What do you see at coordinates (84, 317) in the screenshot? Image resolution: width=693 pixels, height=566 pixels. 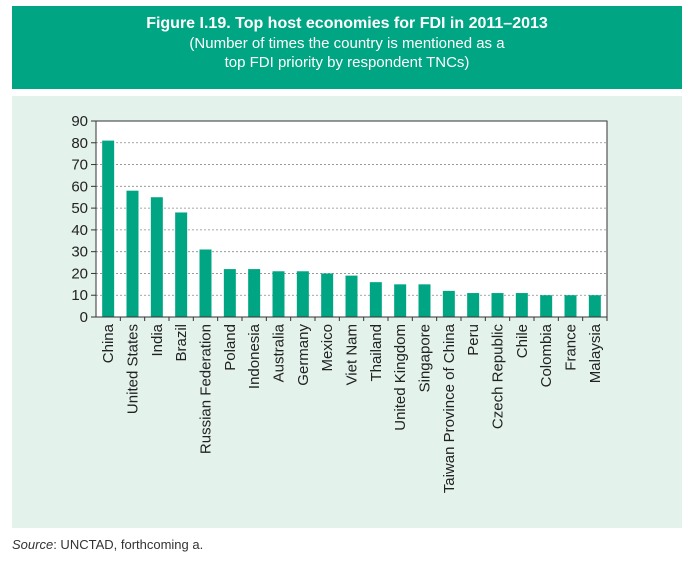 I see `y-tick-label: 0` at bounding box center [84, 317].